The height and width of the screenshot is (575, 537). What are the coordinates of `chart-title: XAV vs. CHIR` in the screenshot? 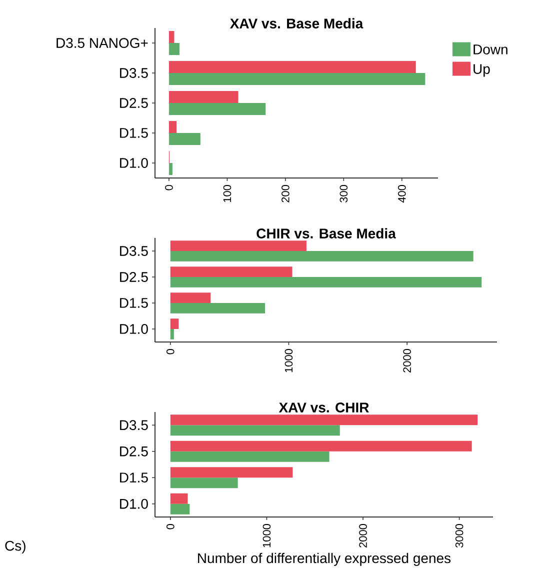 It's located at (323, 407).